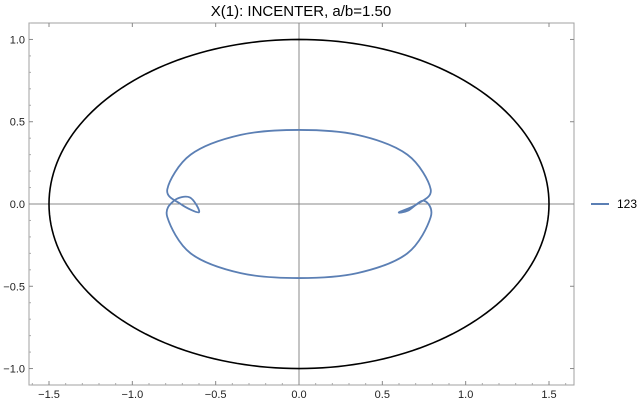  What do you see at coordinates (17, 123) in the screenshot?
I see `y-tick-label: 0.5` at bounding box center [17, 123].